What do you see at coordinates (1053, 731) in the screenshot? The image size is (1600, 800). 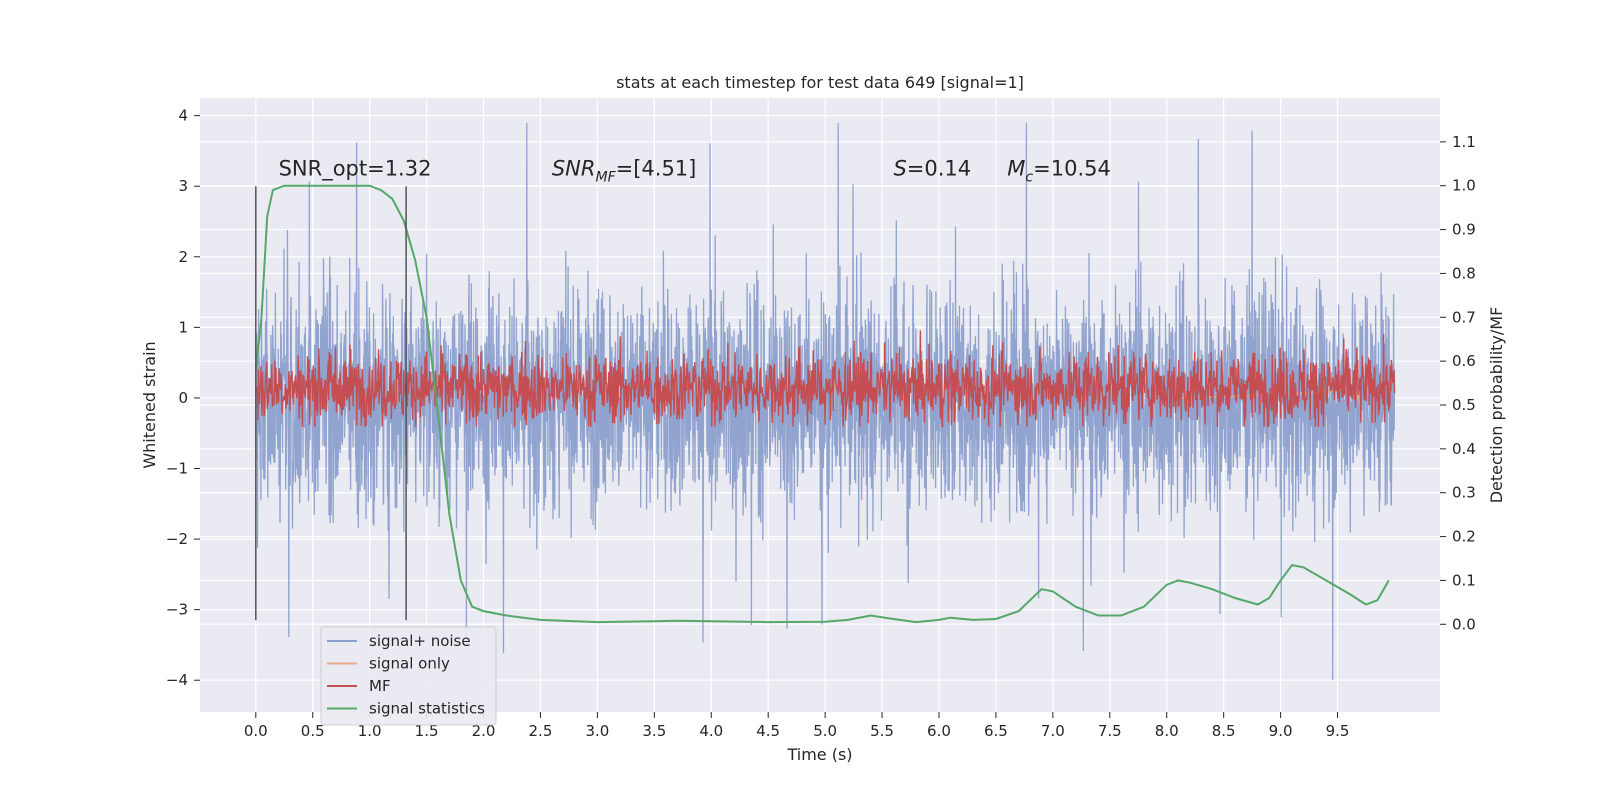 I see `x-tick-label: 7.0` at bounding box center [1053, 731].